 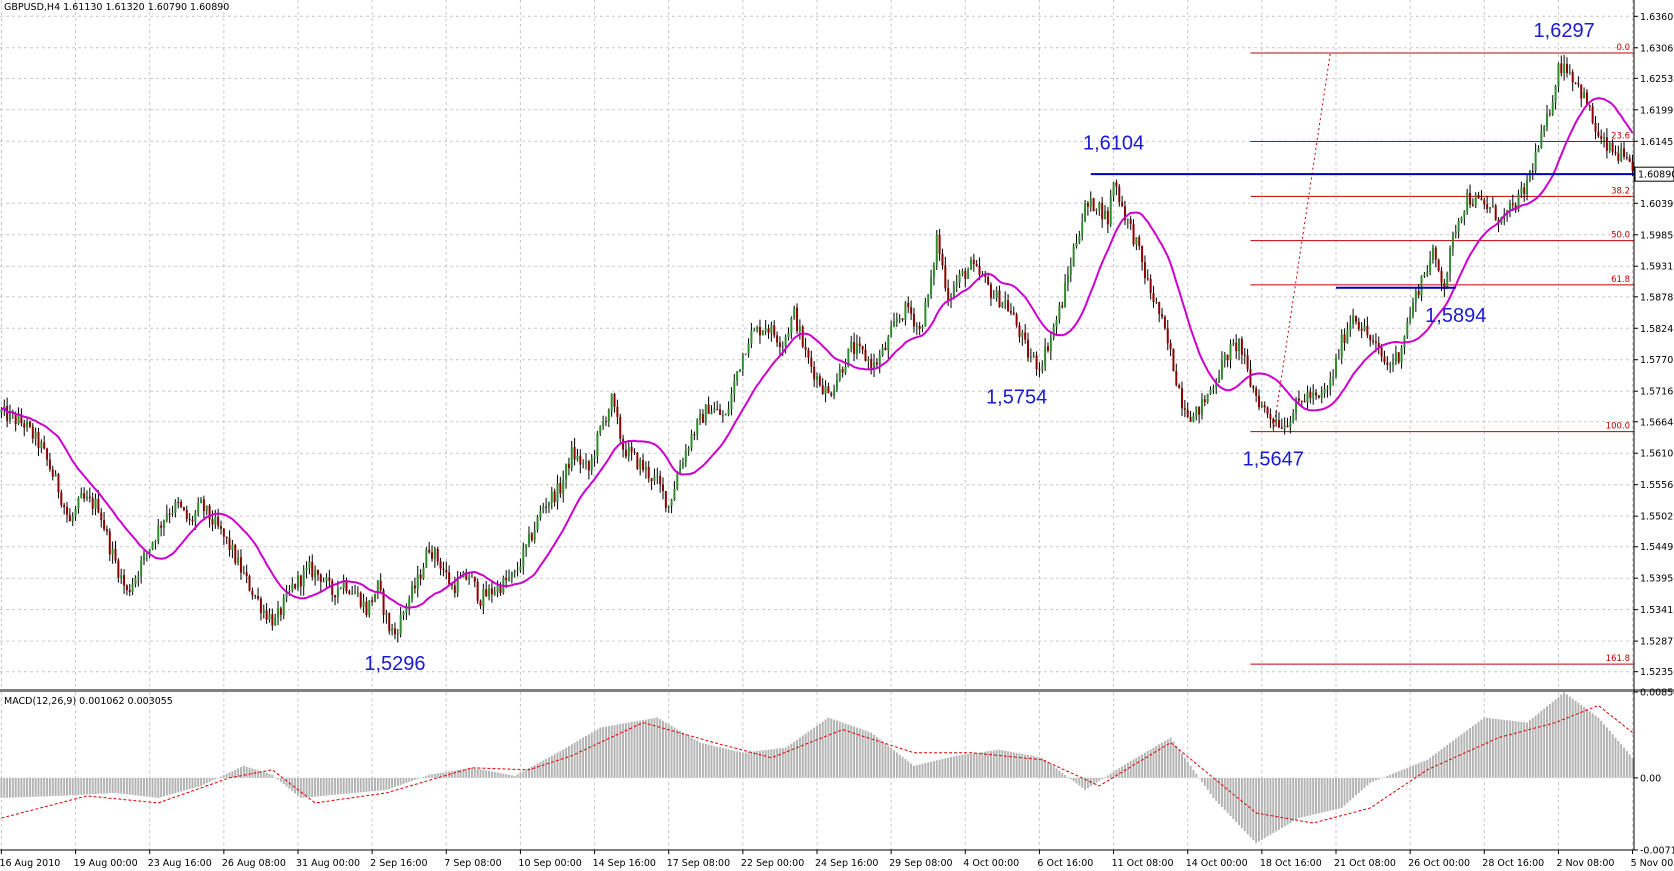 I want to click on price-annotation: 1,5894, so click(x=1455, y=316).